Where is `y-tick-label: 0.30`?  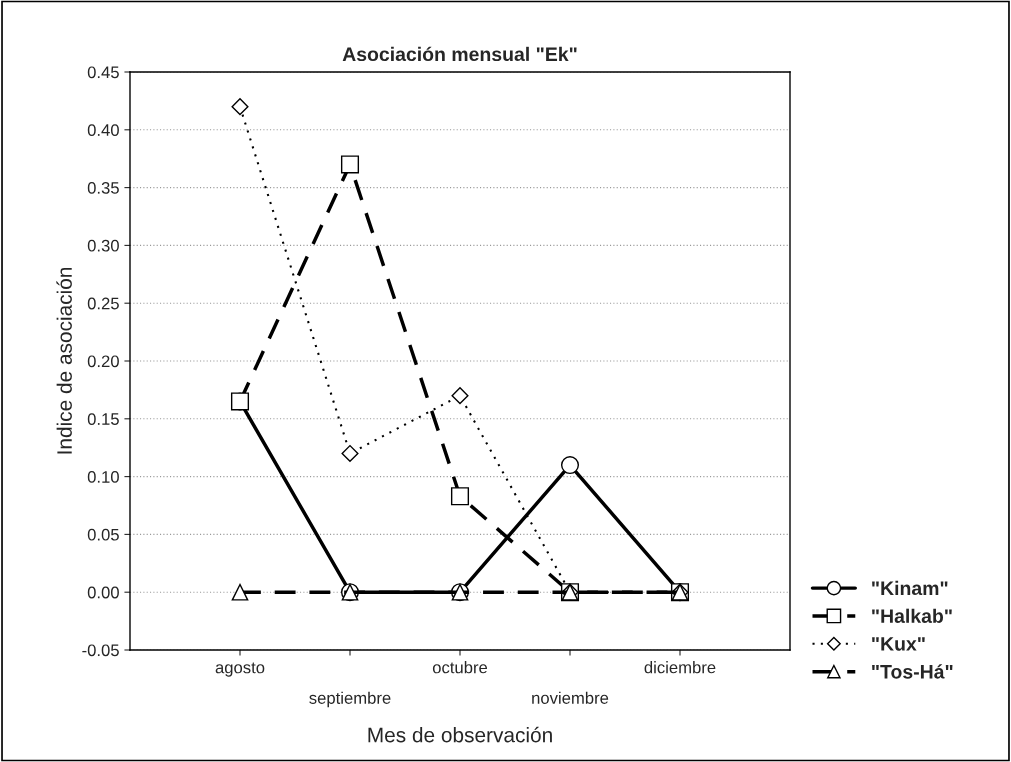
y-tick-label: 0.30 is located at coordinates (103, 245).